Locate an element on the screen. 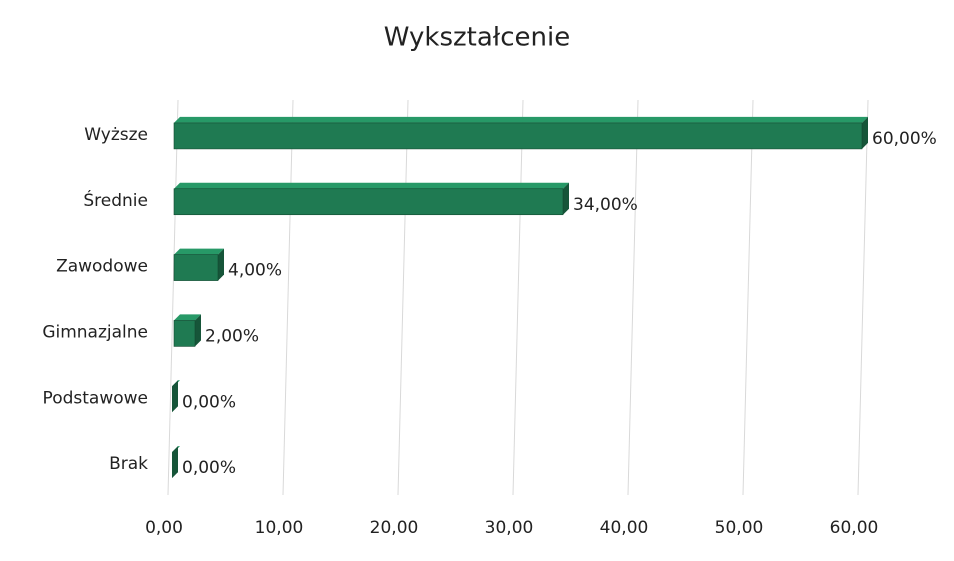 This screenshot has height=561, width=954. x-tick-label: 0,00 is located at coordinates (164, 528).